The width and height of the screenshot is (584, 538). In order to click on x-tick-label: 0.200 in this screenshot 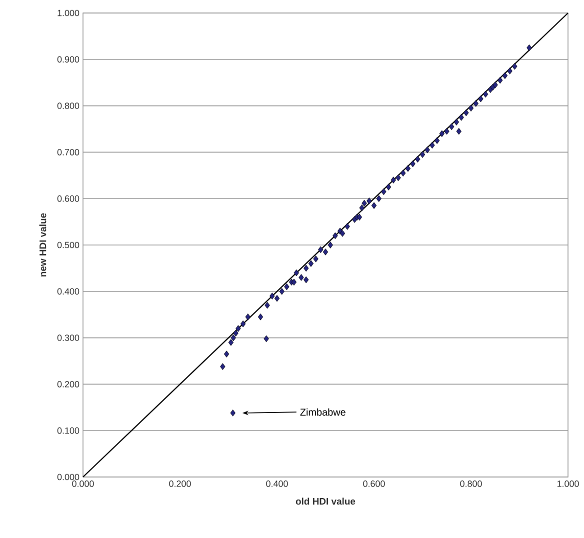, I will do `click(180, 483)`.